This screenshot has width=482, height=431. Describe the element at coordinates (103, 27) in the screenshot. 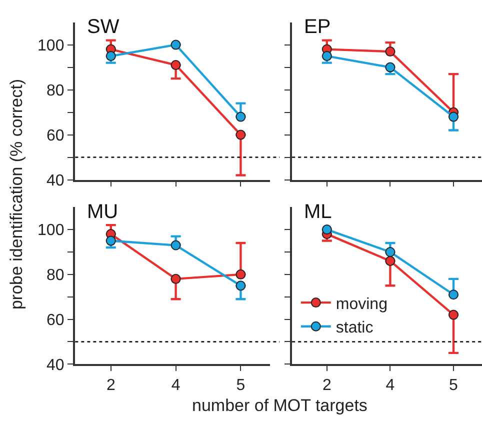

I see `chart-title: SW` at that location.